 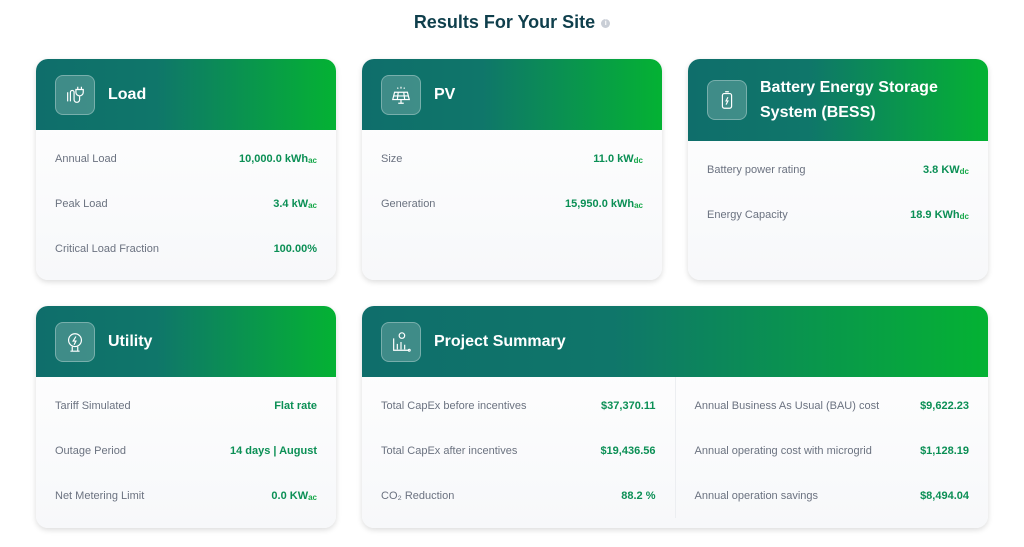 I want to click on row-value: 88.2 %, so click(x=638, y=495).